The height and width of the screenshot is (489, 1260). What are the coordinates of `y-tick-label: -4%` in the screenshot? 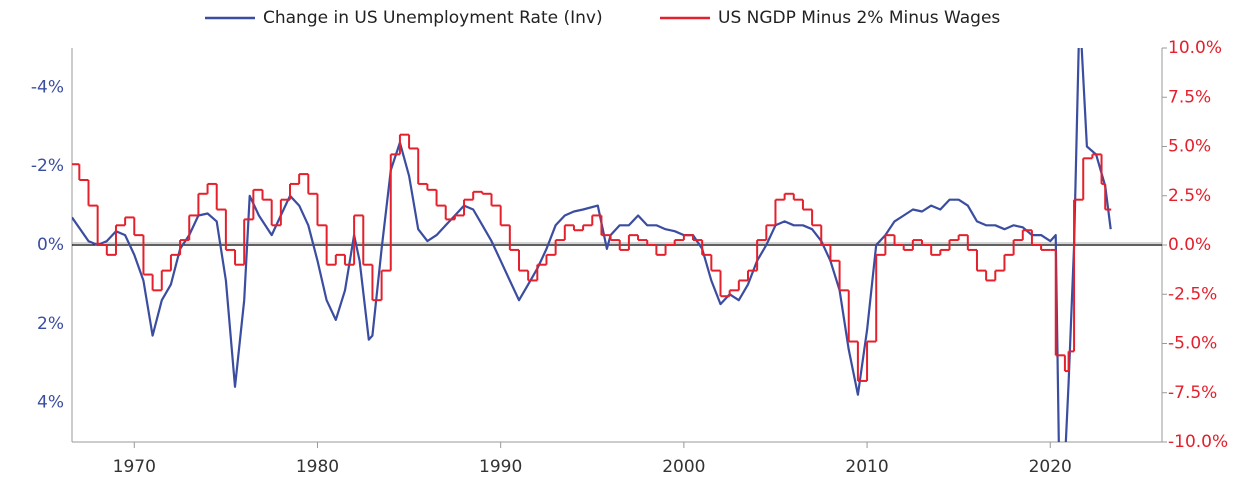 It's located at (47, 87).